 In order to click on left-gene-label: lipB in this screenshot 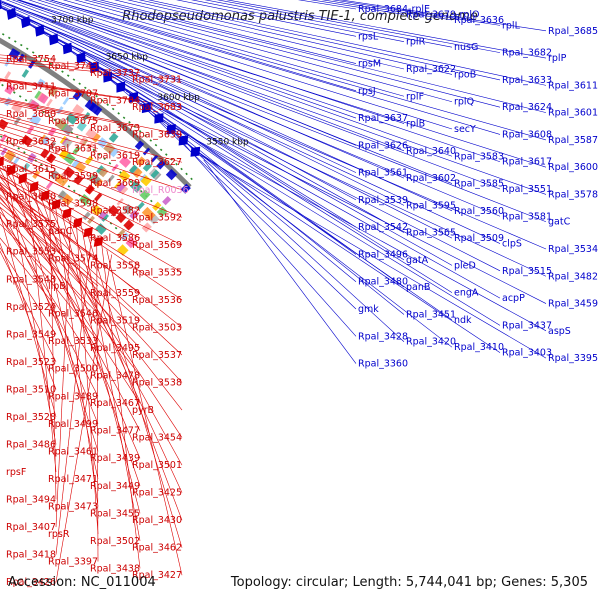, I will do `click(57, 286)`.